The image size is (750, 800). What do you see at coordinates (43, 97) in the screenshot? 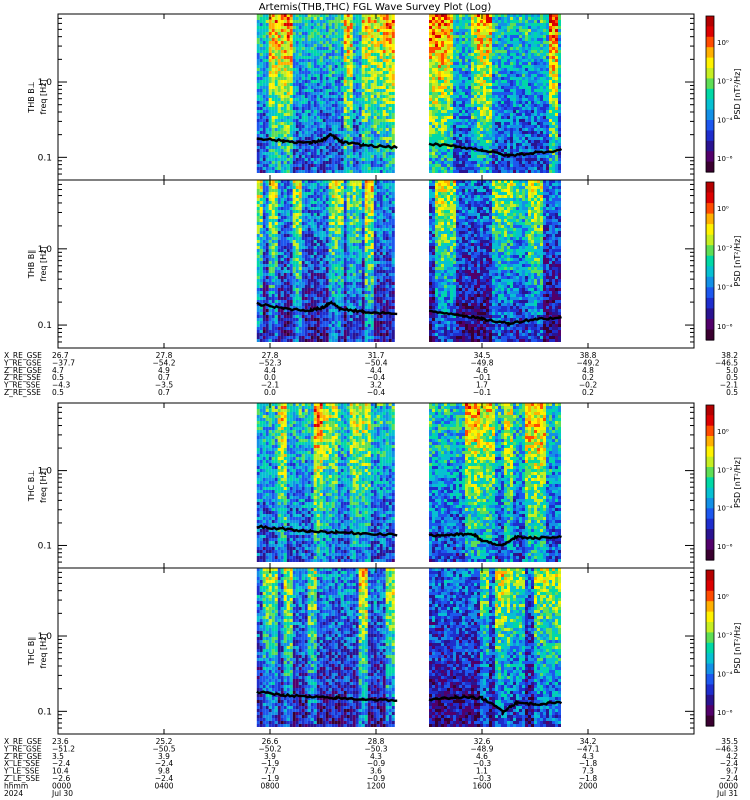
I see `panel-y-axis-label: freq [Hz]` at bounding box center [43, 97].